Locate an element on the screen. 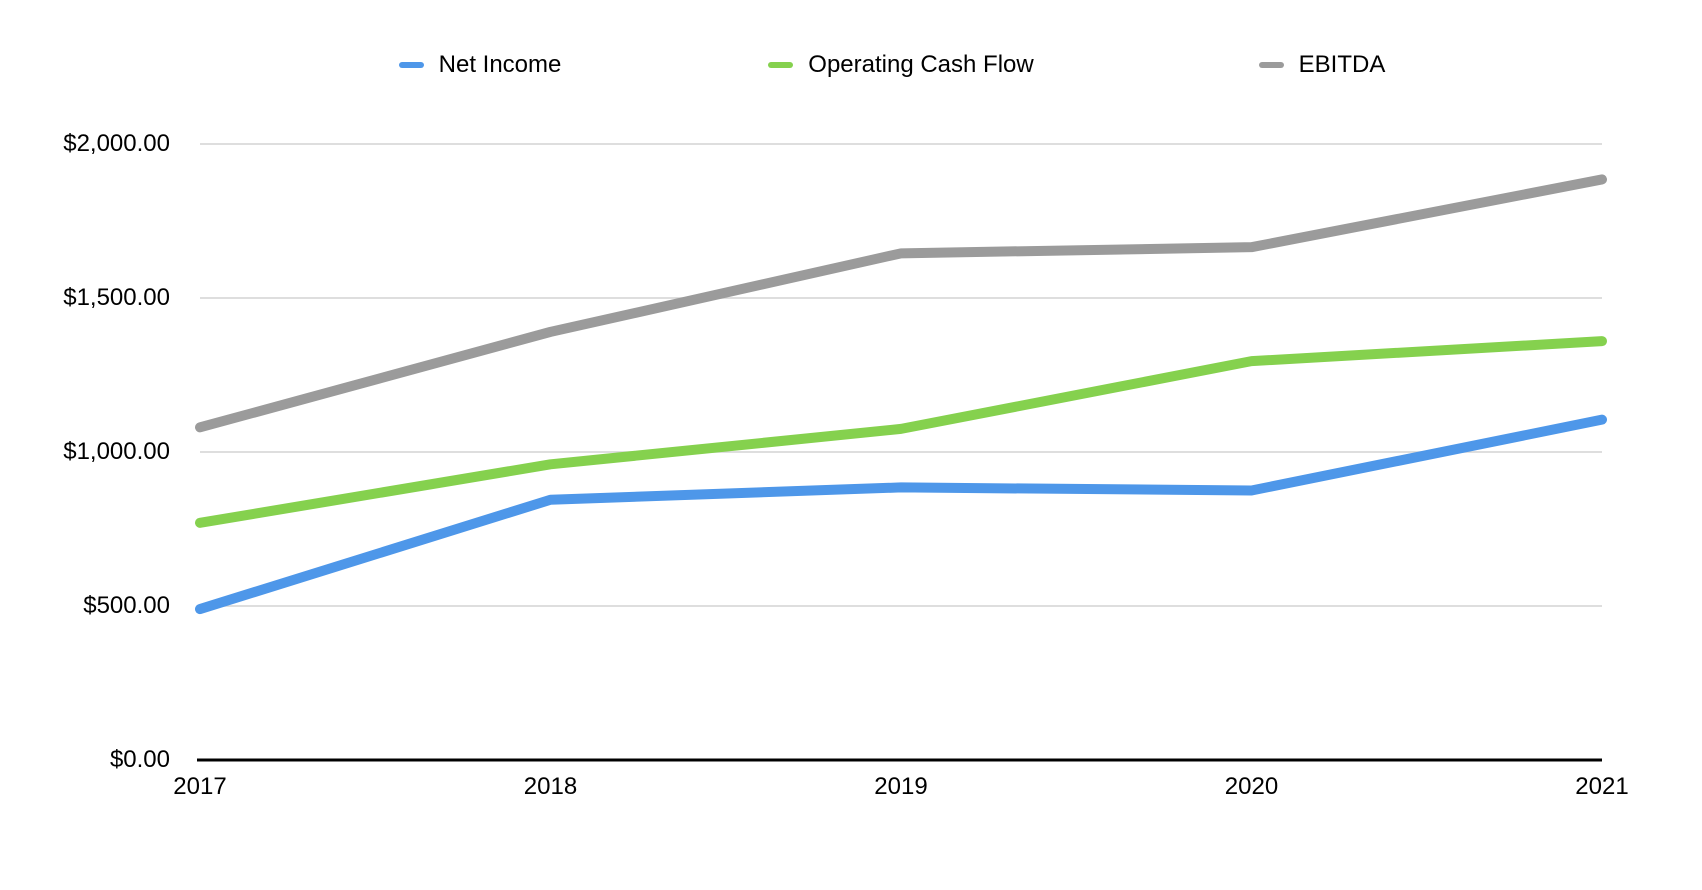  x-axis-tick-label: 2020 is located at coordinates (1251, 786).